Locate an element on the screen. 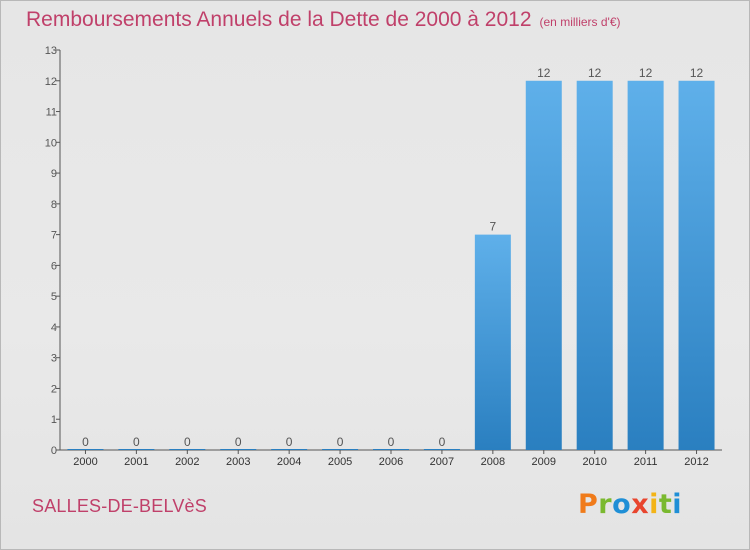 Image resolution: width=750 pixels, height=550 pixels. y-tick-label: 2 is located at coordinates (54, 389).